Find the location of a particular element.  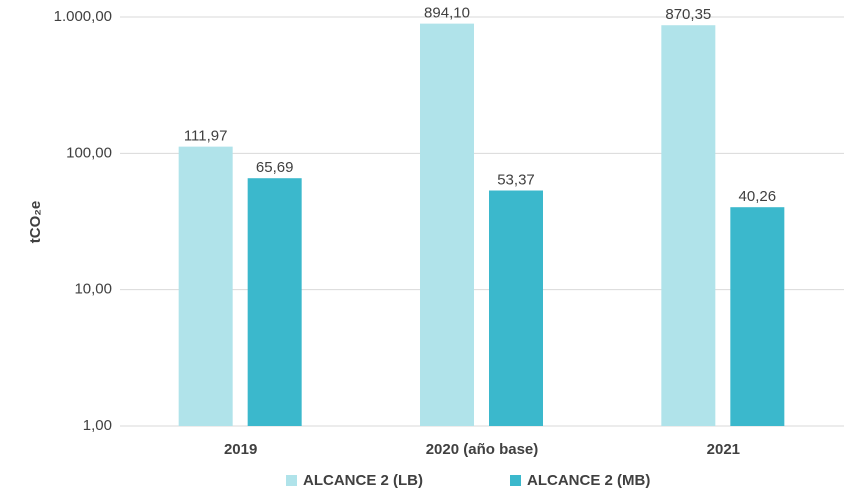

y-axis-label: tCO₂e is located at coordinates (35, 222).